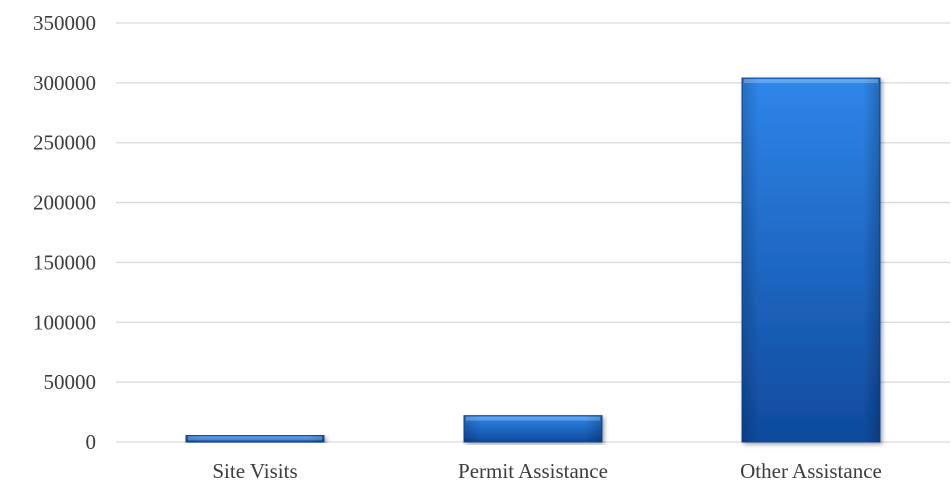 This screenshot has height=496, width=951. I want to click on y-tick-label: 0, so click(91, 442).